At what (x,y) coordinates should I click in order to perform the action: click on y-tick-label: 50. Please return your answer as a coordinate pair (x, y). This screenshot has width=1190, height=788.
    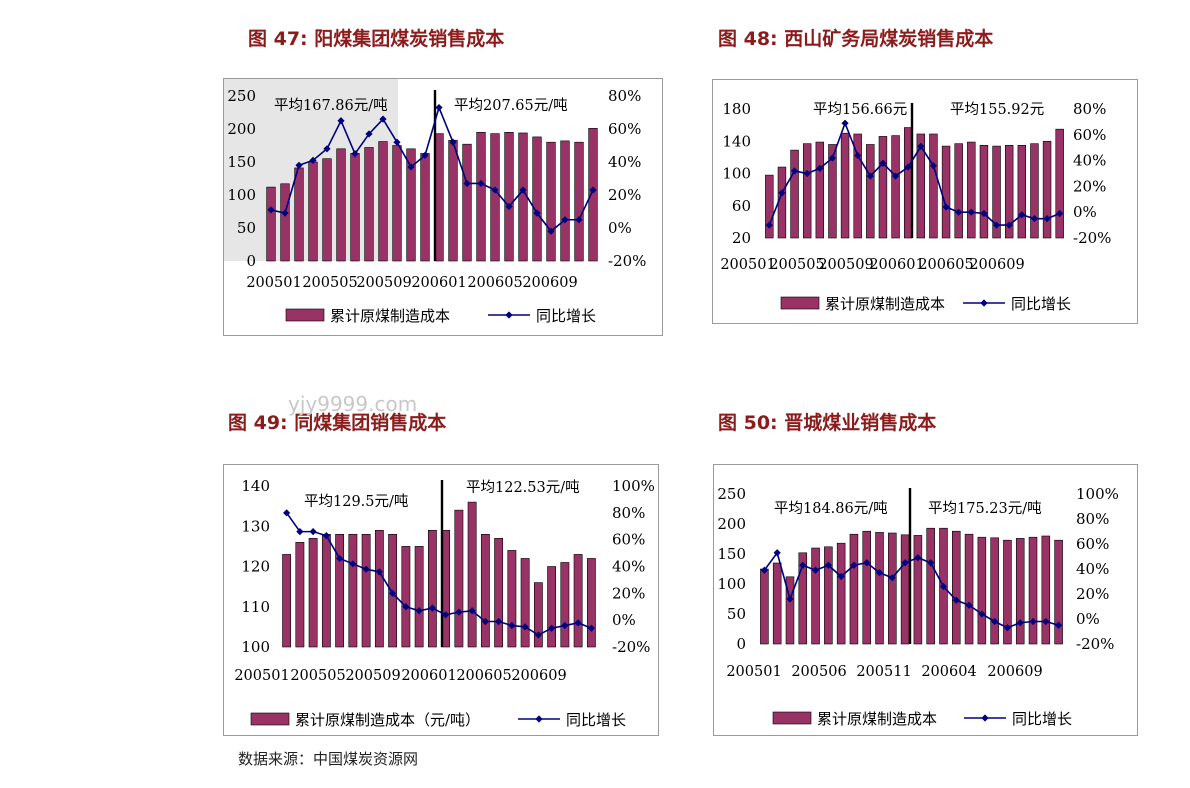
    Looking at the image, I should click on (736, 614).